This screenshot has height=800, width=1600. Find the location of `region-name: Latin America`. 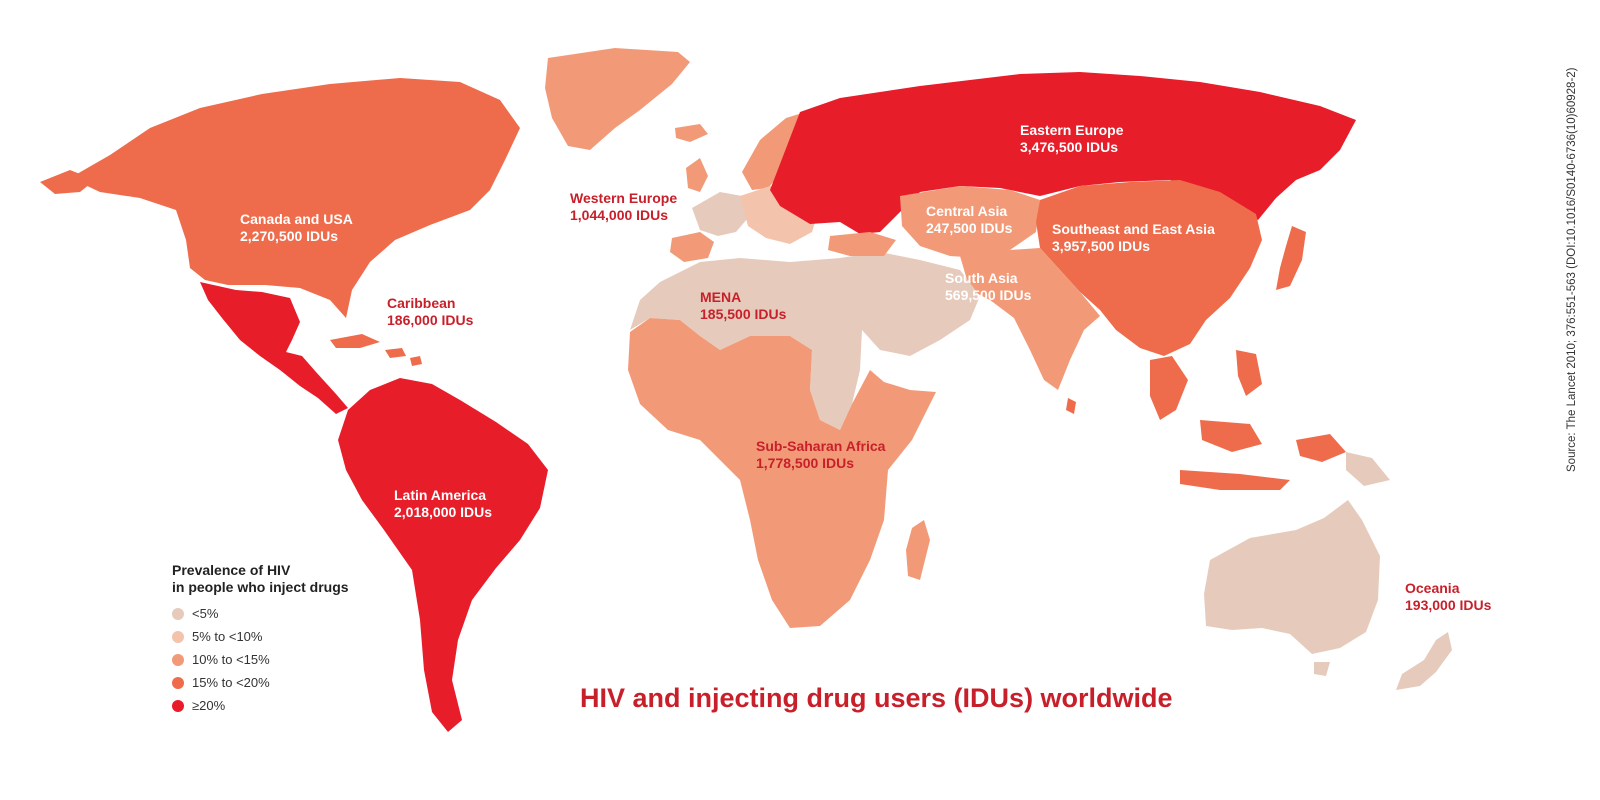

region-name: Latin America is located at coordinates (440, 495).